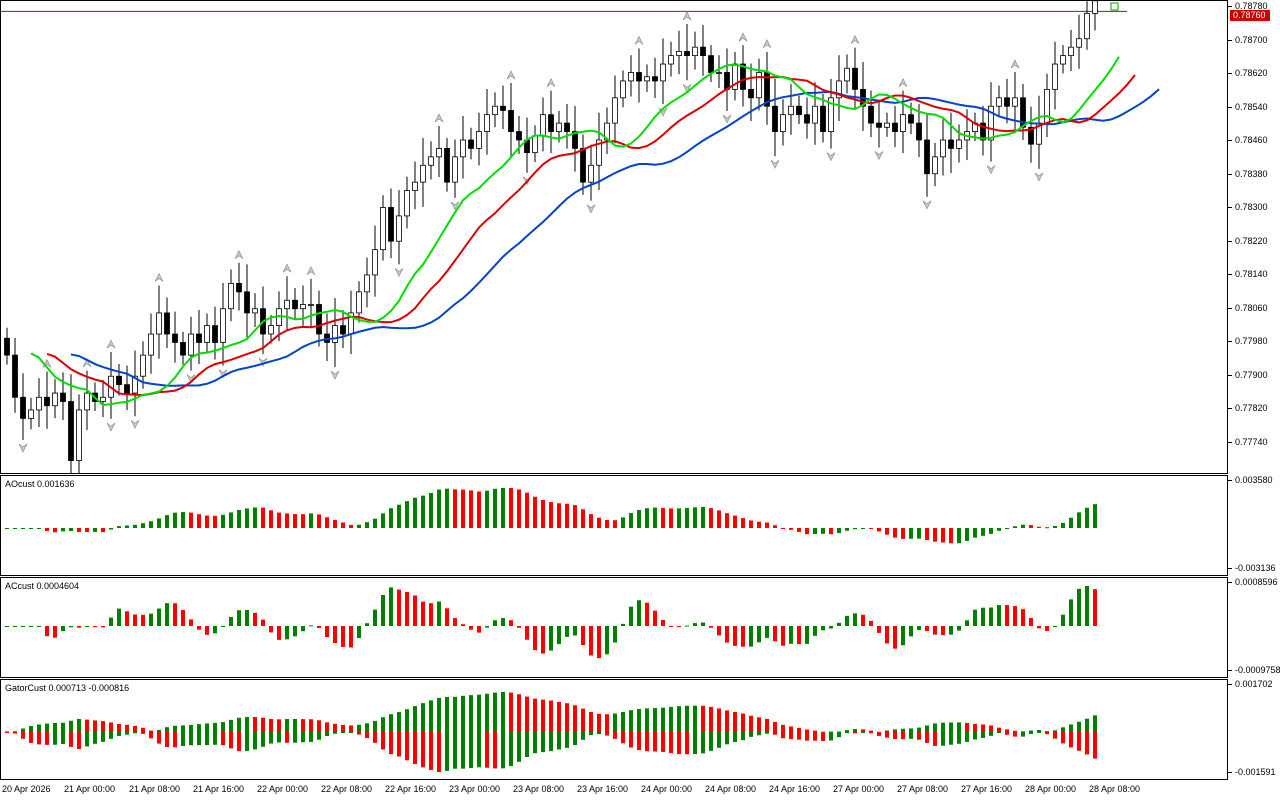 The height and width of the screenshot is (800, 1280). I want to click on time-label: 23 Apr 16:00, so click(603, 789).